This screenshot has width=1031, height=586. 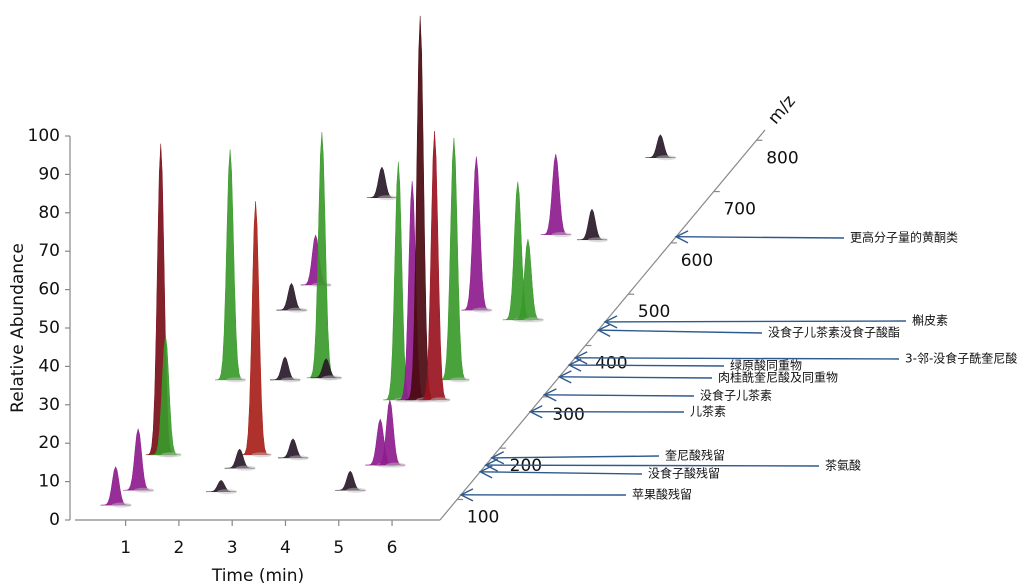 What do you see at coordinates (49, 213) in the screenshot?
I see `y-tick-label: 80` at bounding box center [49, 213].